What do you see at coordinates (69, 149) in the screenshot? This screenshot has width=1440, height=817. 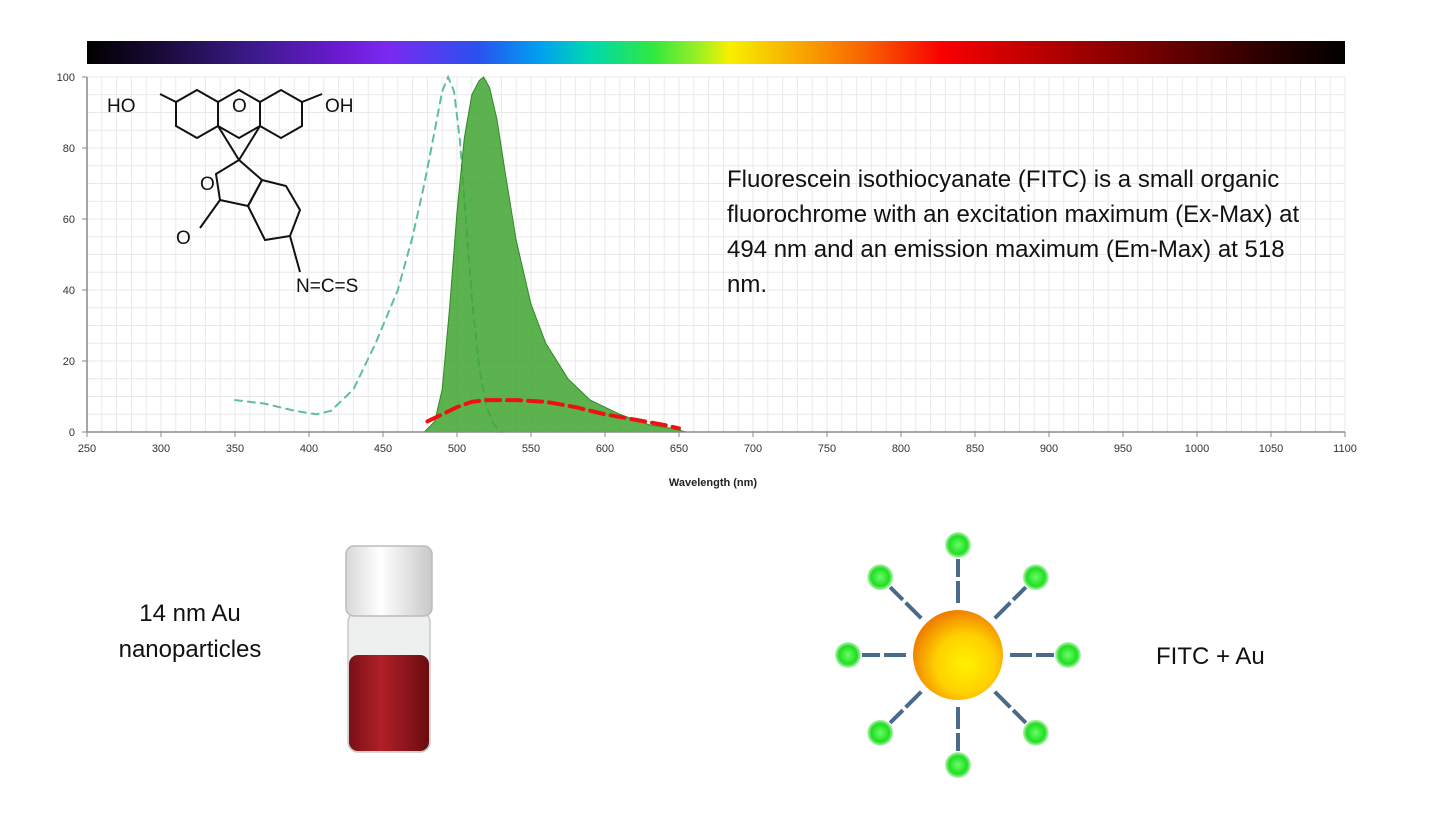 I see `y-tick-label: 80` at bounding box center [69, 149].